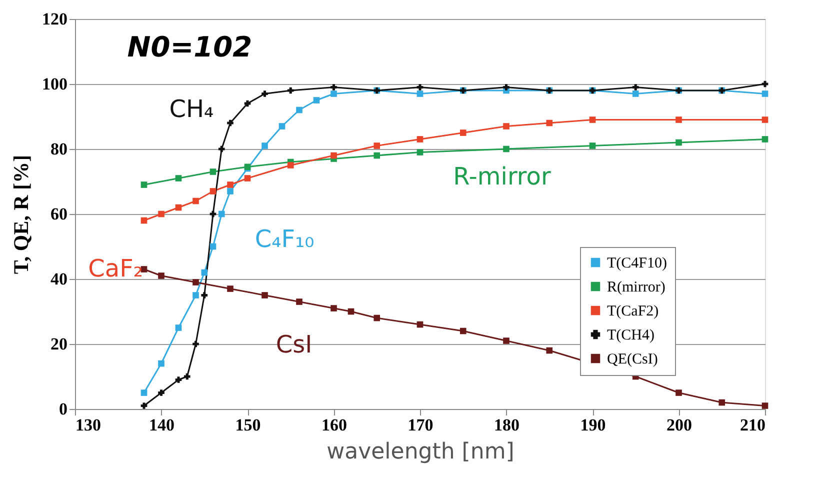 The width and height of the screenshot is (827, 504). Describe the element at coordinates (189, 47) in the screenshot. I see `annotation: N0=102` at that location.